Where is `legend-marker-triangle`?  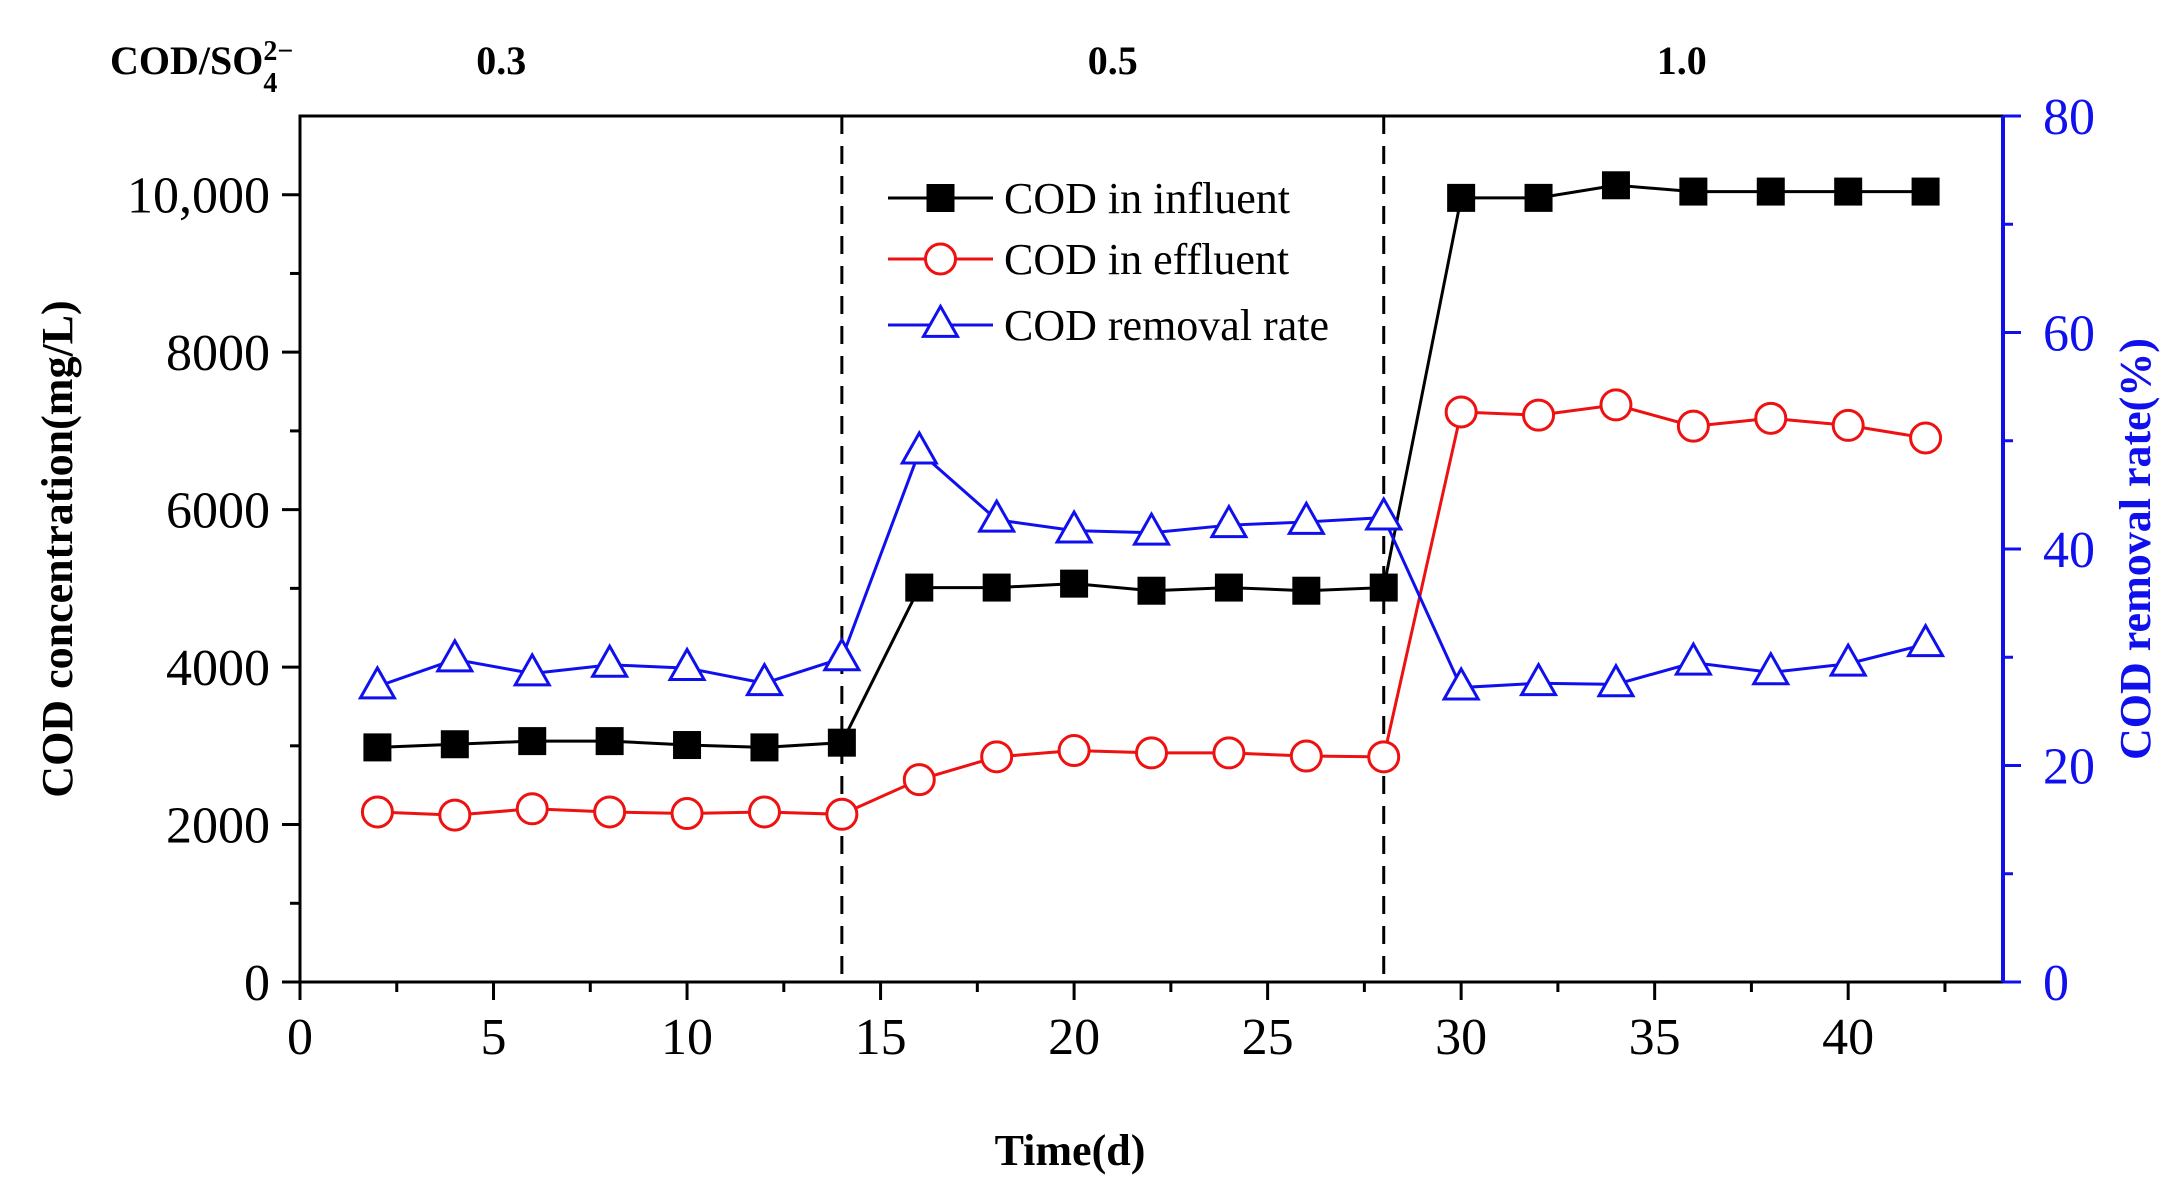
legend-marker-triangle is located at coordinates (940, 320).